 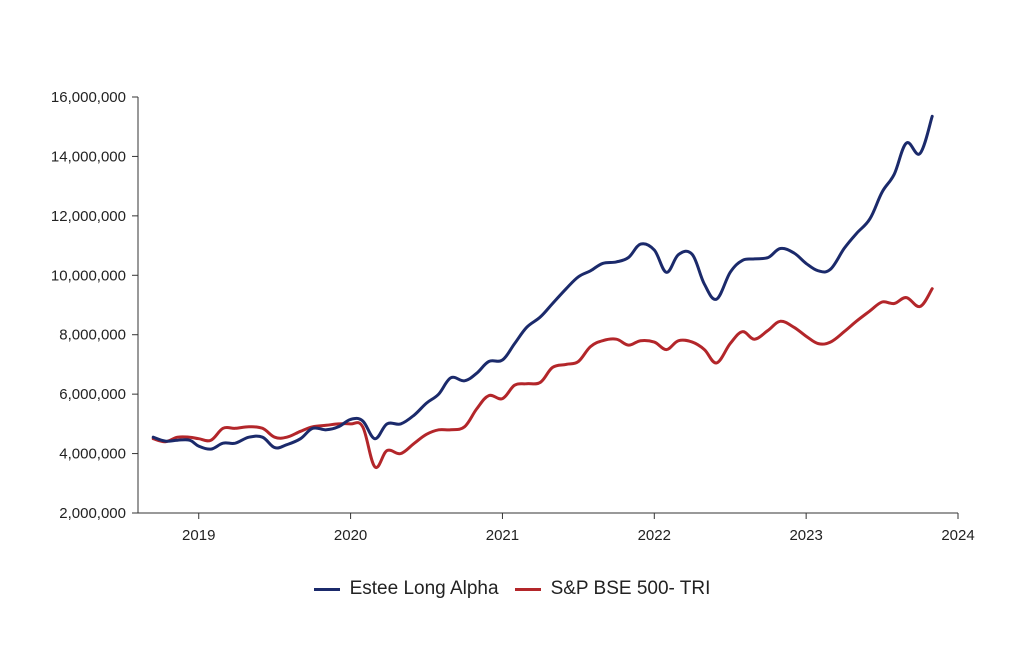 I want to click on legend-label-bse500: S&P BSE 500- TRI, so click(x=630, y=588).